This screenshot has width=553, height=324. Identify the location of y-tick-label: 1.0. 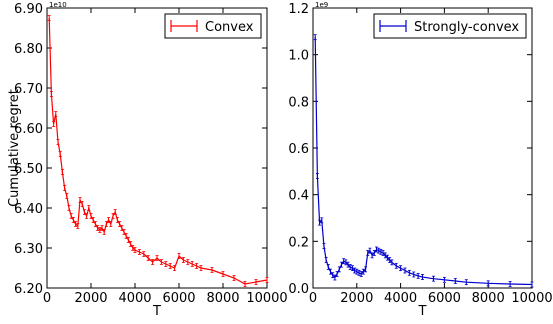
(298, 56).